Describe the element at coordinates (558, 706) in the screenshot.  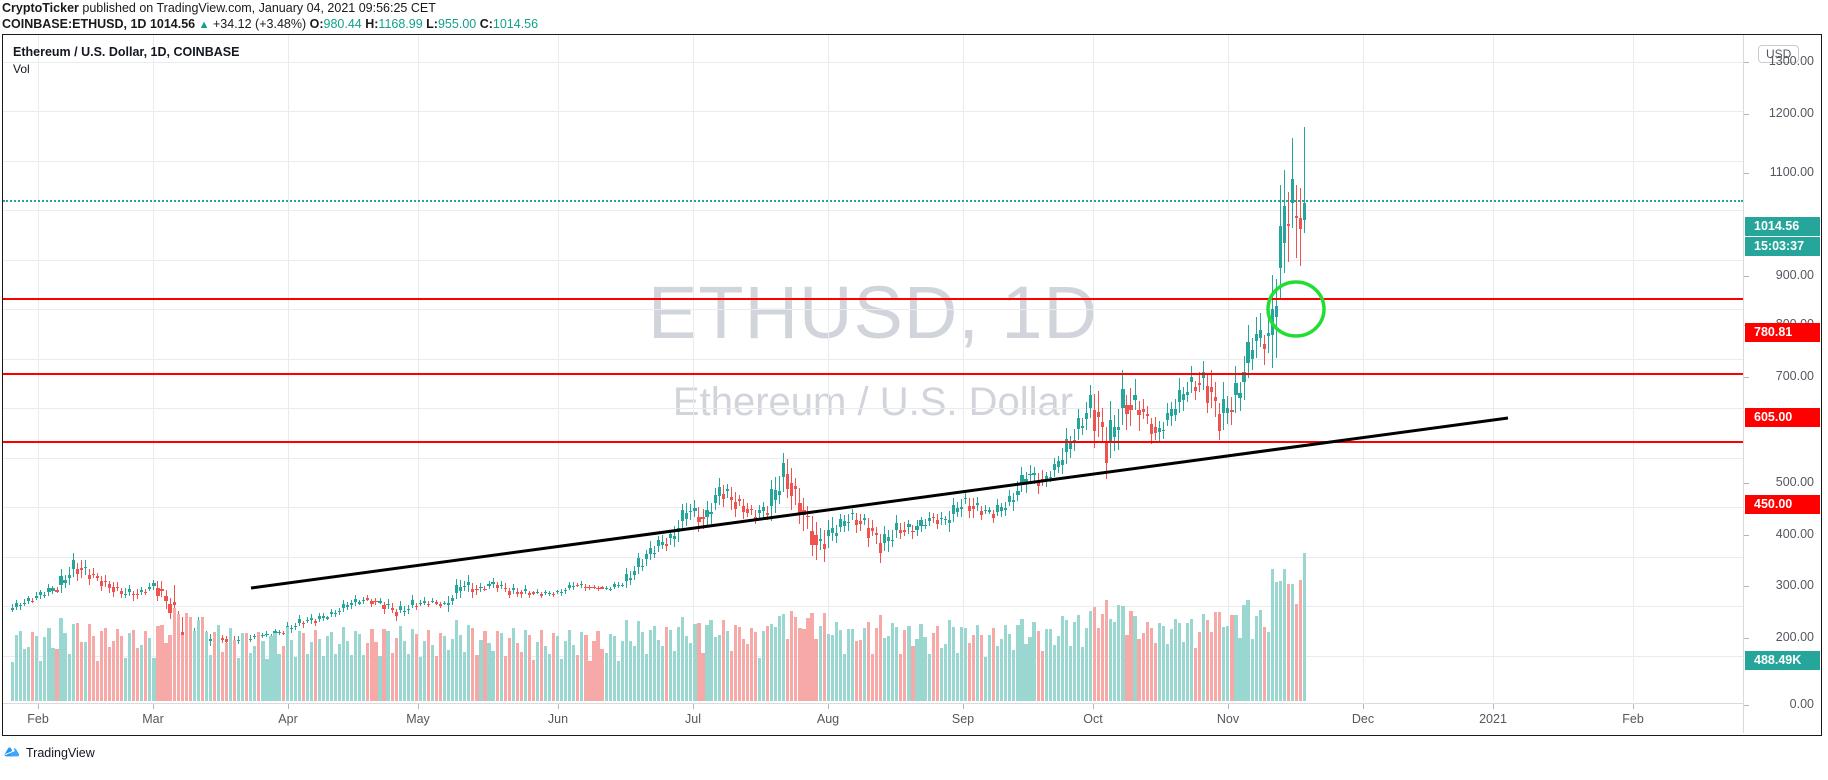
I see `time-tick-mark` at that location.